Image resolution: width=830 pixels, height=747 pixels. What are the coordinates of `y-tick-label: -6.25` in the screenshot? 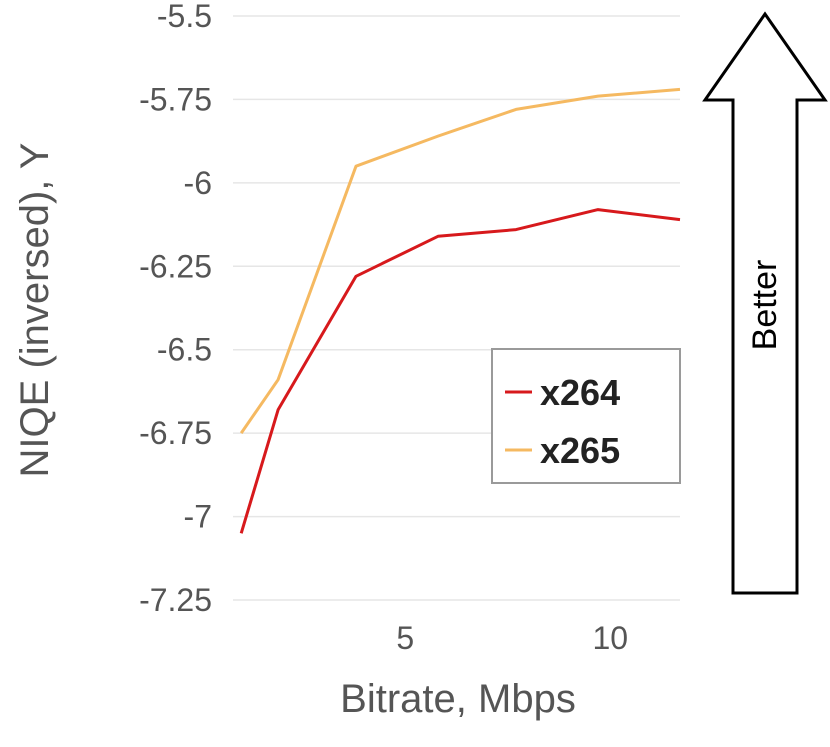 It's located at (175, 266).